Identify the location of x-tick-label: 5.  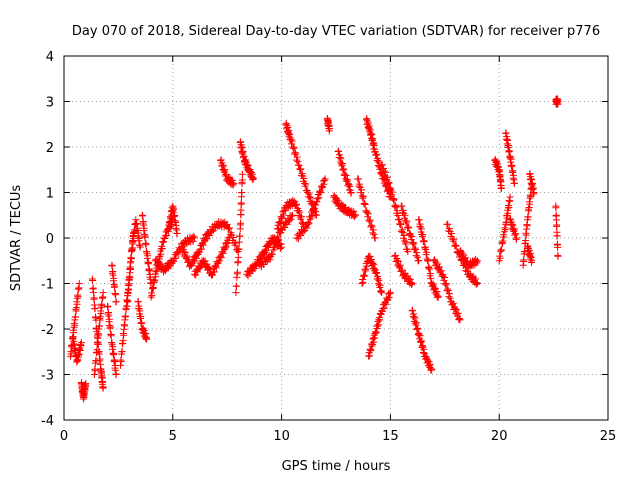
(173, 436).